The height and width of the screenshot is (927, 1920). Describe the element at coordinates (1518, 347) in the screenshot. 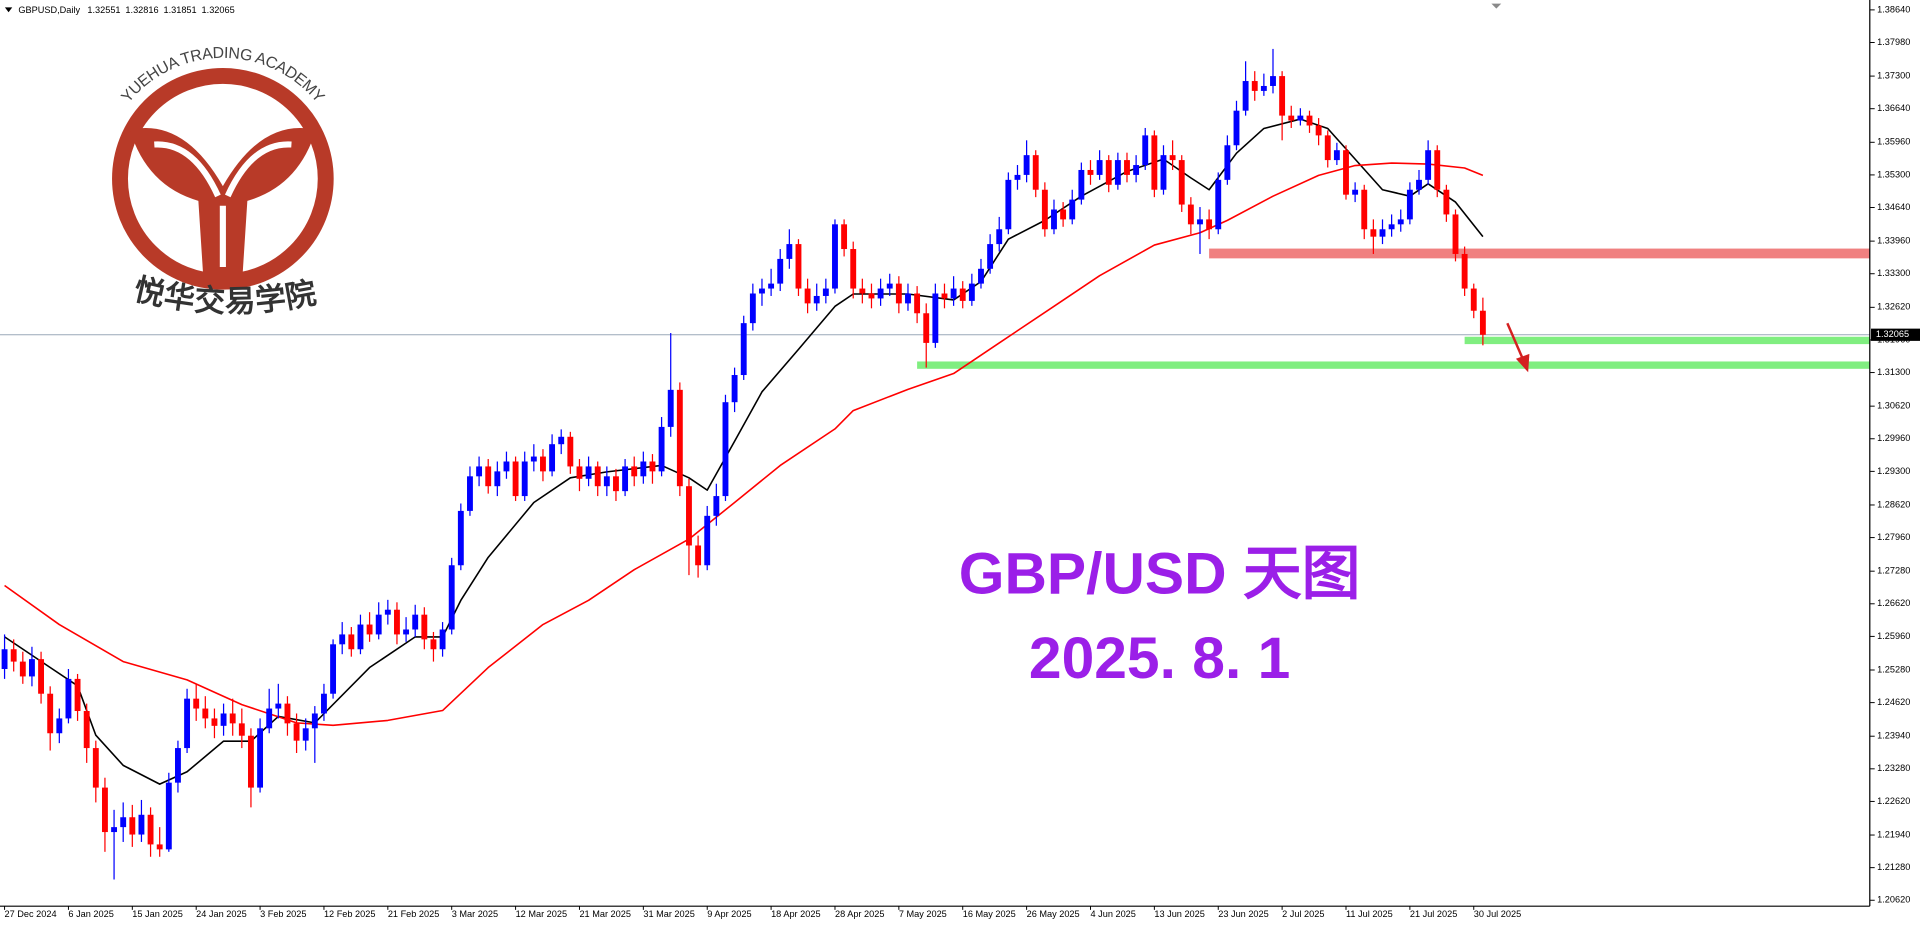

I see `trend-arrow` at that location.